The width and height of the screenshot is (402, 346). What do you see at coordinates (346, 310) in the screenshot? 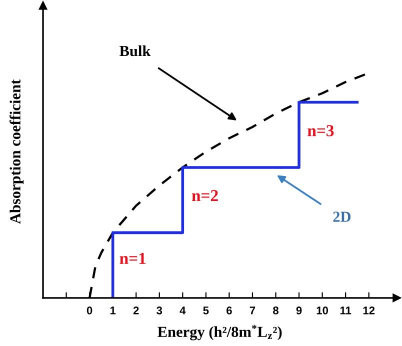
I see `x-tick-label: 11` at bounding box center [346, 310].